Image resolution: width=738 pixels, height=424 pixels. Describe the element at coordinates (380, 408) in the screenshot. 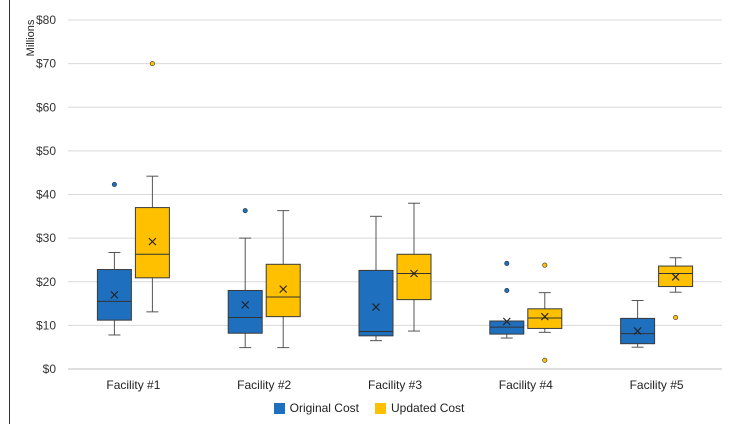

I see `legend-swatch-updated-cost` at that location.